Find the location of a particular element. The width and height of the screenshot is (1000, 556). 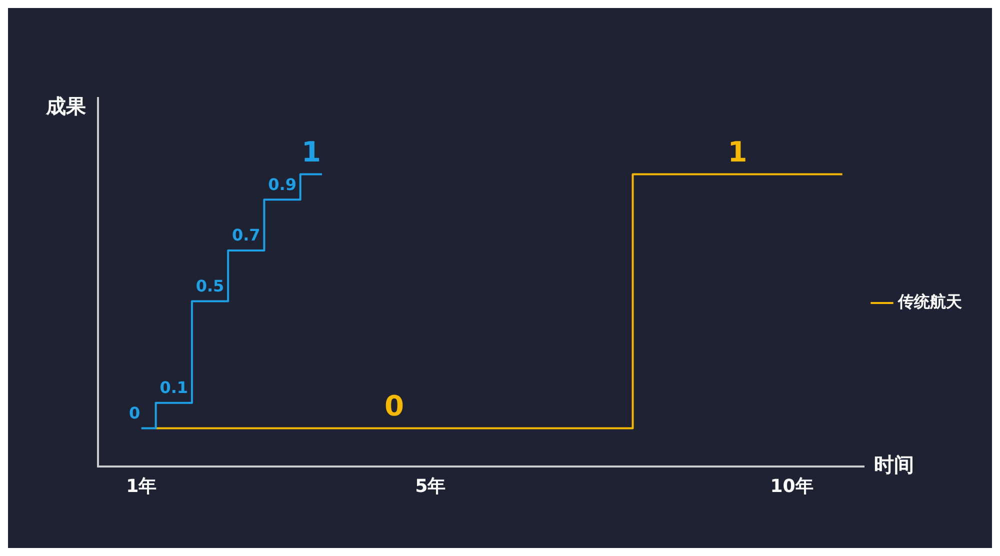

data-label: 0.7 is located at coordinates (246, 235).